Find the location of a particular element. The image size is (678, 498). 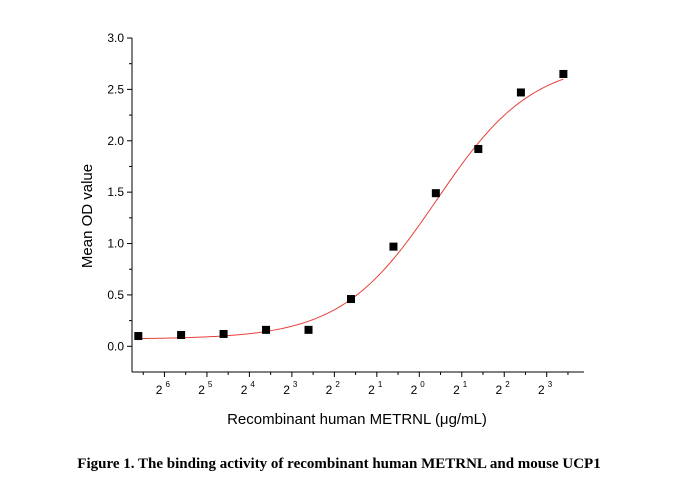

y-tick-label: 0.5 is located at coordinates (115, 295).